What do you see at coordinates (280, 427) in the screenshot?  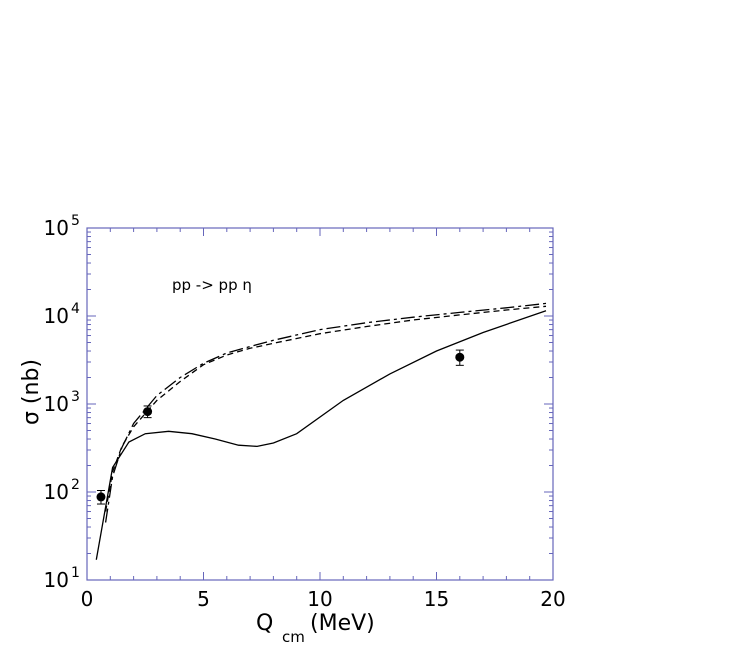 I see `data-points` at bounding box center [280, 427].